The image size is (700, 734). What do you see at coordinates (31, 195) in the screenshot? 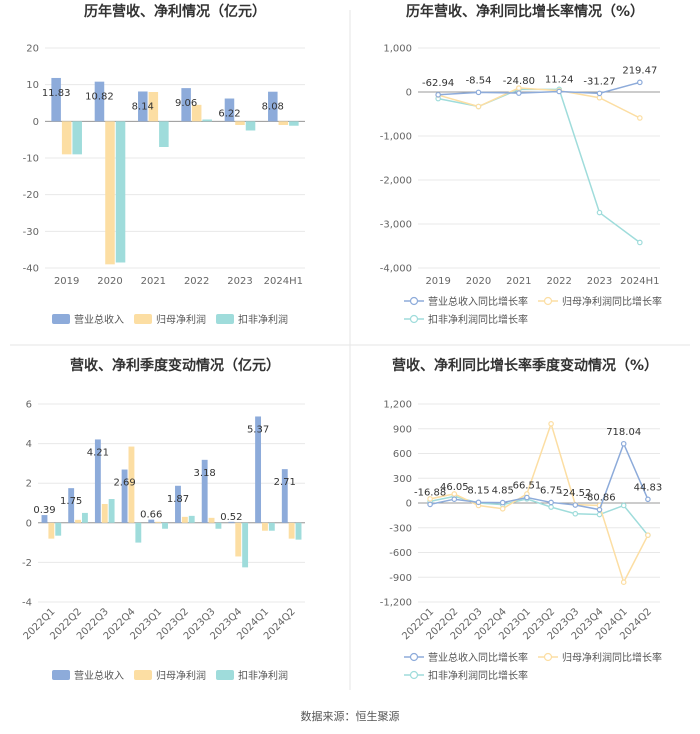
I see `y-tick-label: -20` at bounding box center [31, 195].